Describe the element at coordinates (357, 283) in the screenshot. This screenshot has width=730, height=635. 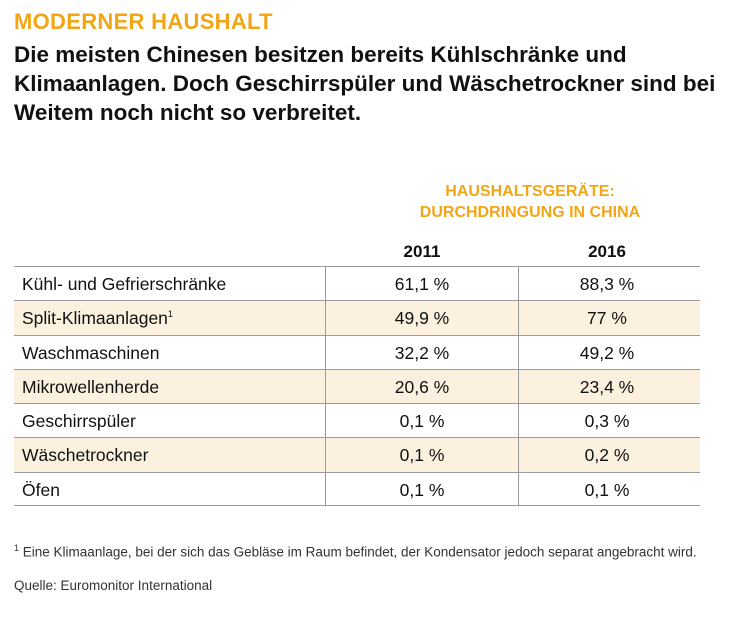
I see `table-row: Kühl- und Gefrierschränke 61,1 % 88,3 %` at that location.